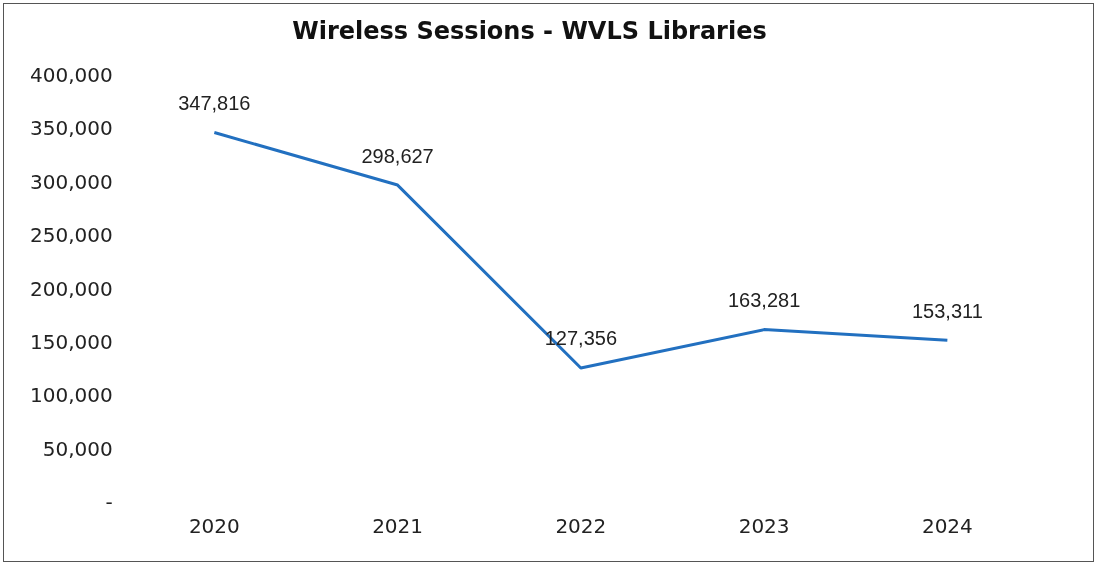  Describe the element at coordinates (764, 526) in the screenshot. I see `x-tick-label: 2023` at that location.